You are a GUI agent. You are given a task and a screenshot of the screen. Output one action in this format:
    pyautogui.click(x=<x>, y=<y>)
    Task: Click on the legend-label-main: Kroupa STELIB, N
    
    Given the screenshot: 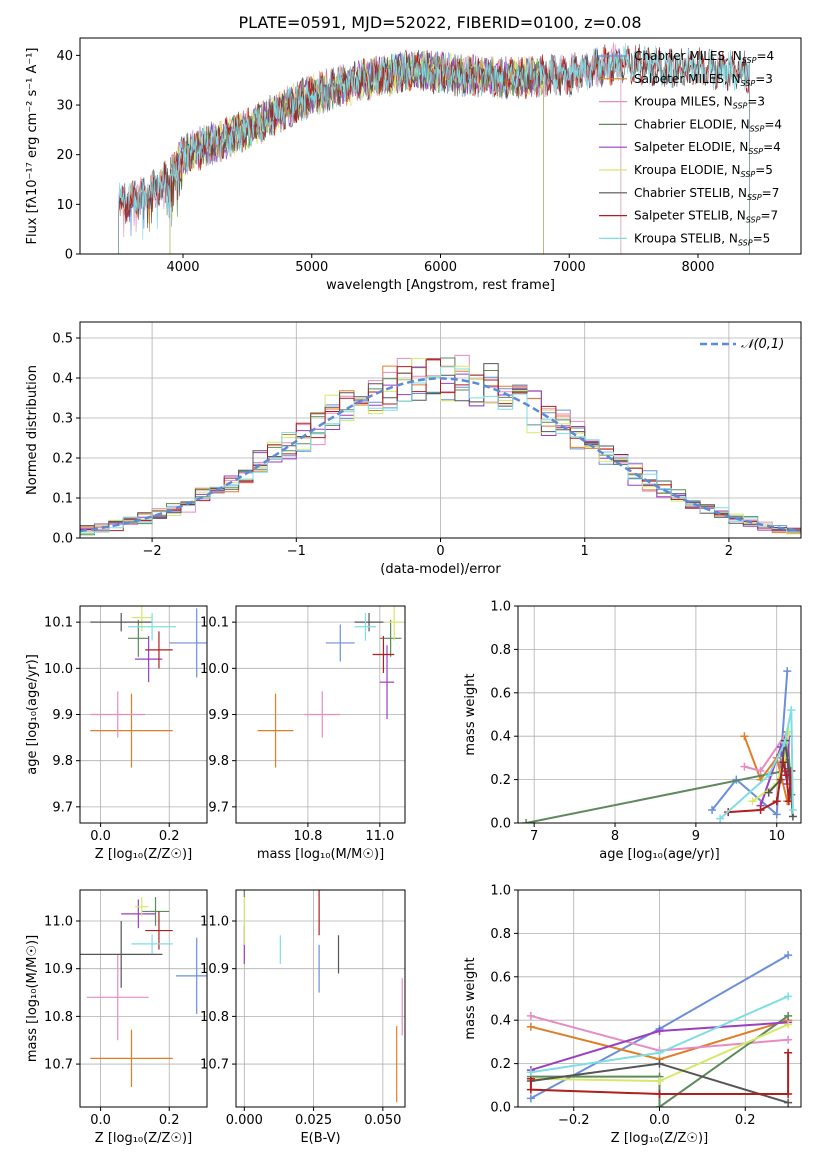 What is the action you would take?
    pyautogui.click(x=686, y=238)
    